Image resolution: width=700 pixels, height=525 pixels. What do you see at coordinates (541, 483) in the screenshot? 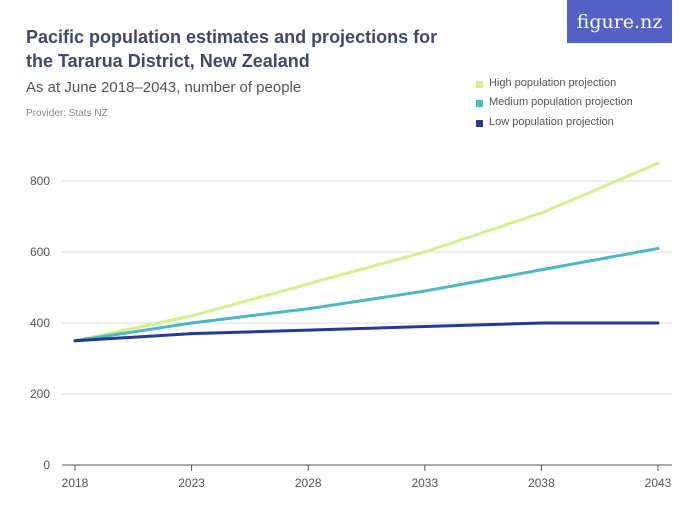
I see `x-tick-label: 2038` at bounding box center [541, 483].